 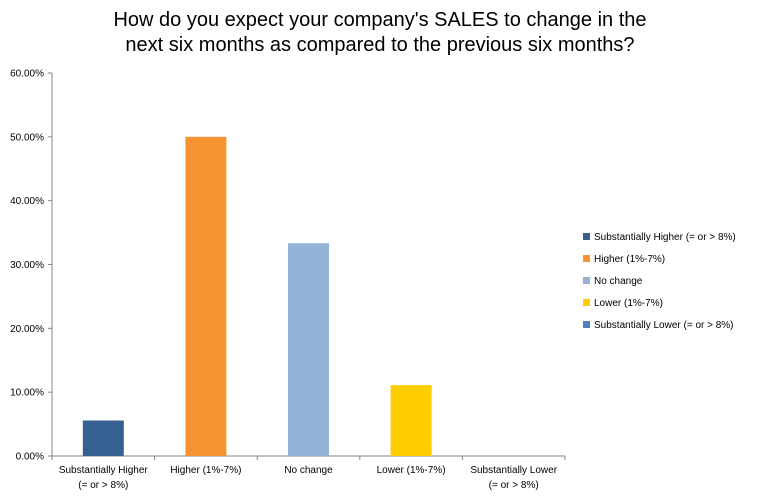 I want to click on legend-label: Lower (1%-7%), so click(x=628, y=303).